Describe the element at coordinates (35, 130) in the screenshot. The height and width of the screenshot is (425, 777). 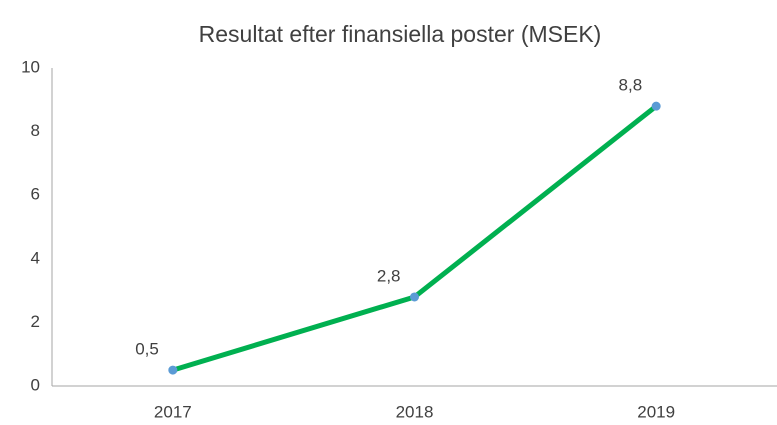
I see `y-tick-label: 8` at that location.